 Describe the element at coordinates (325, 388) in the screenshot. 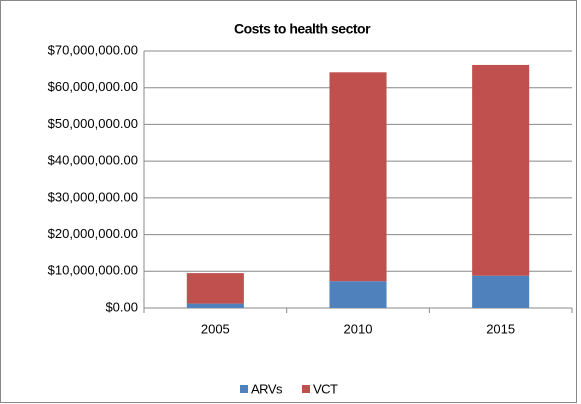

I see `legend-label: VCT` at that location.